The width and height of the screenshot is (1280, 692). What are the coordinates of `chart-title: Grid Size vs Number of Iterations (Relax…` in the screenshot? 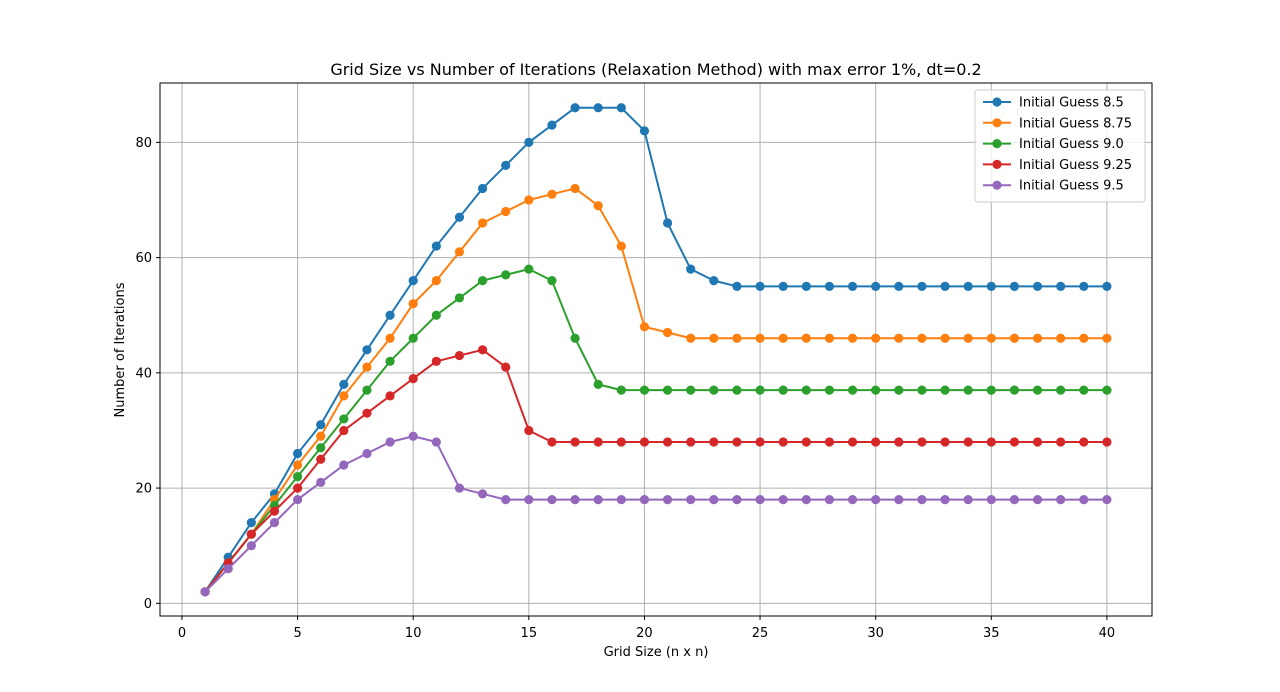 It's located at (655, 69).